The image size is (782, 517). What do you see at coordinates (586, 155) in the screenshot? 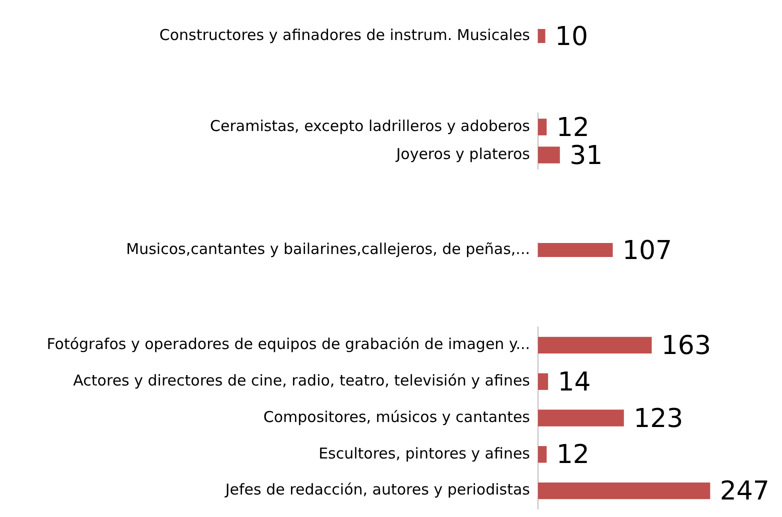
I see `data-label: 31` at bounding box center [586, 155].